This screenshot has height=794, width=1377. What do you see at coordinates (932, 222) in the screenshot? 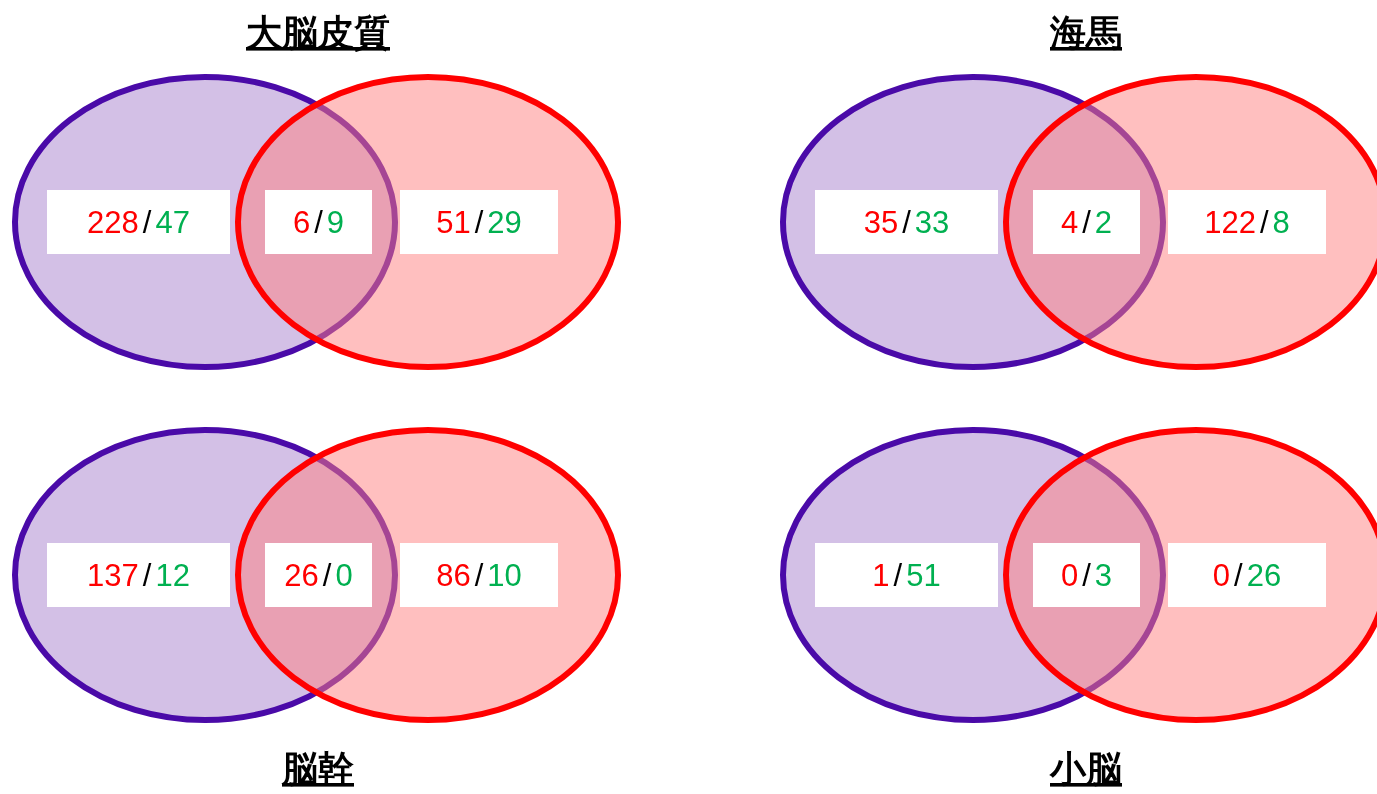
I see `data-label: 33` at bounding box center [932, 222].